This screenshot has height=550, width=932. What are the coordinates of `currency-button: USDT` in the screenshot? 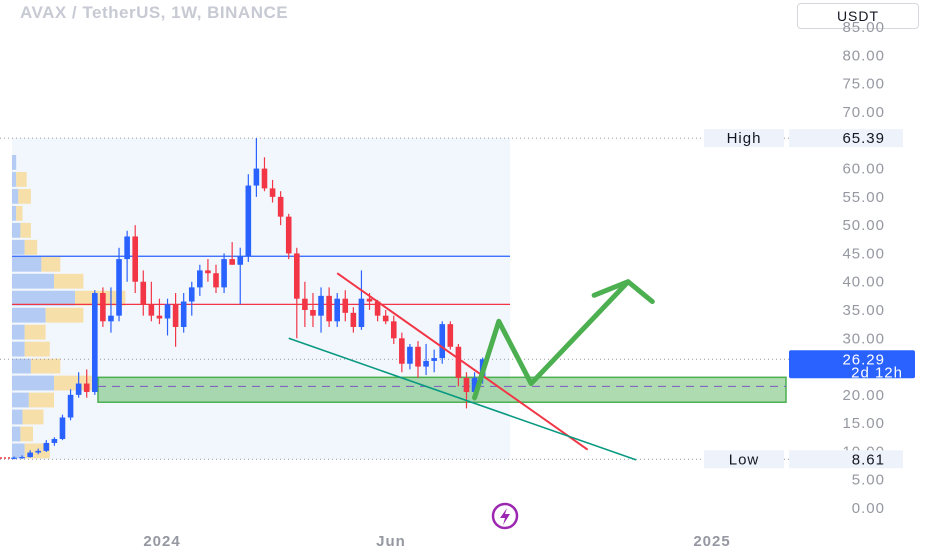 It's located at (858, 16).